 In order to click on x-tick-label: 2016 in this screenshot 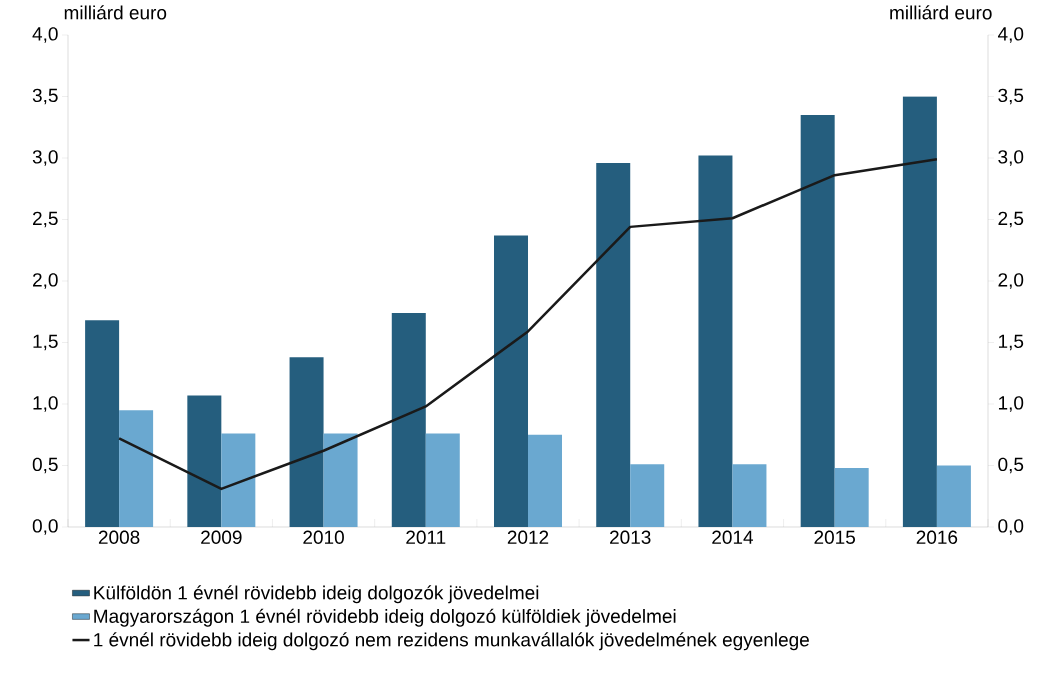, I will do `click(937, 537)`.